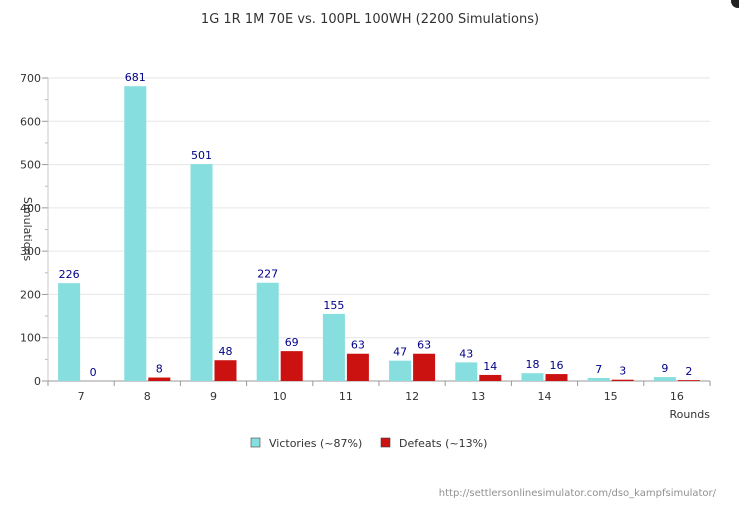 This screenshot has width=739, height=505. Describe the element at coordinates (688, 371) in the screenshot. I see `data-label: 2` at that location.